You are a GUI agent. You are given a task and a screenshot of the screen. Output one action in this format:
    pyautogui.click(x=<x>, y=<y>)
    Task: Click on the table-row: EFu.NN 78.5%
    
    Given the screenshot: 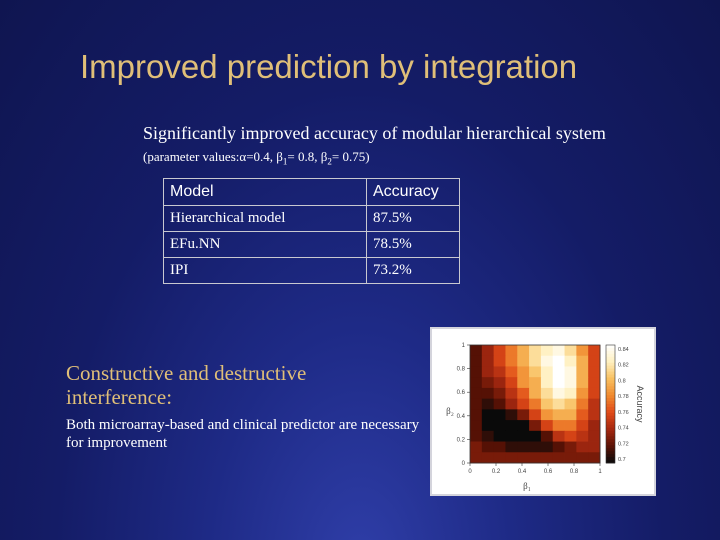 What is the action you would take?
    pyautogui.click(x=311, y=244)
    